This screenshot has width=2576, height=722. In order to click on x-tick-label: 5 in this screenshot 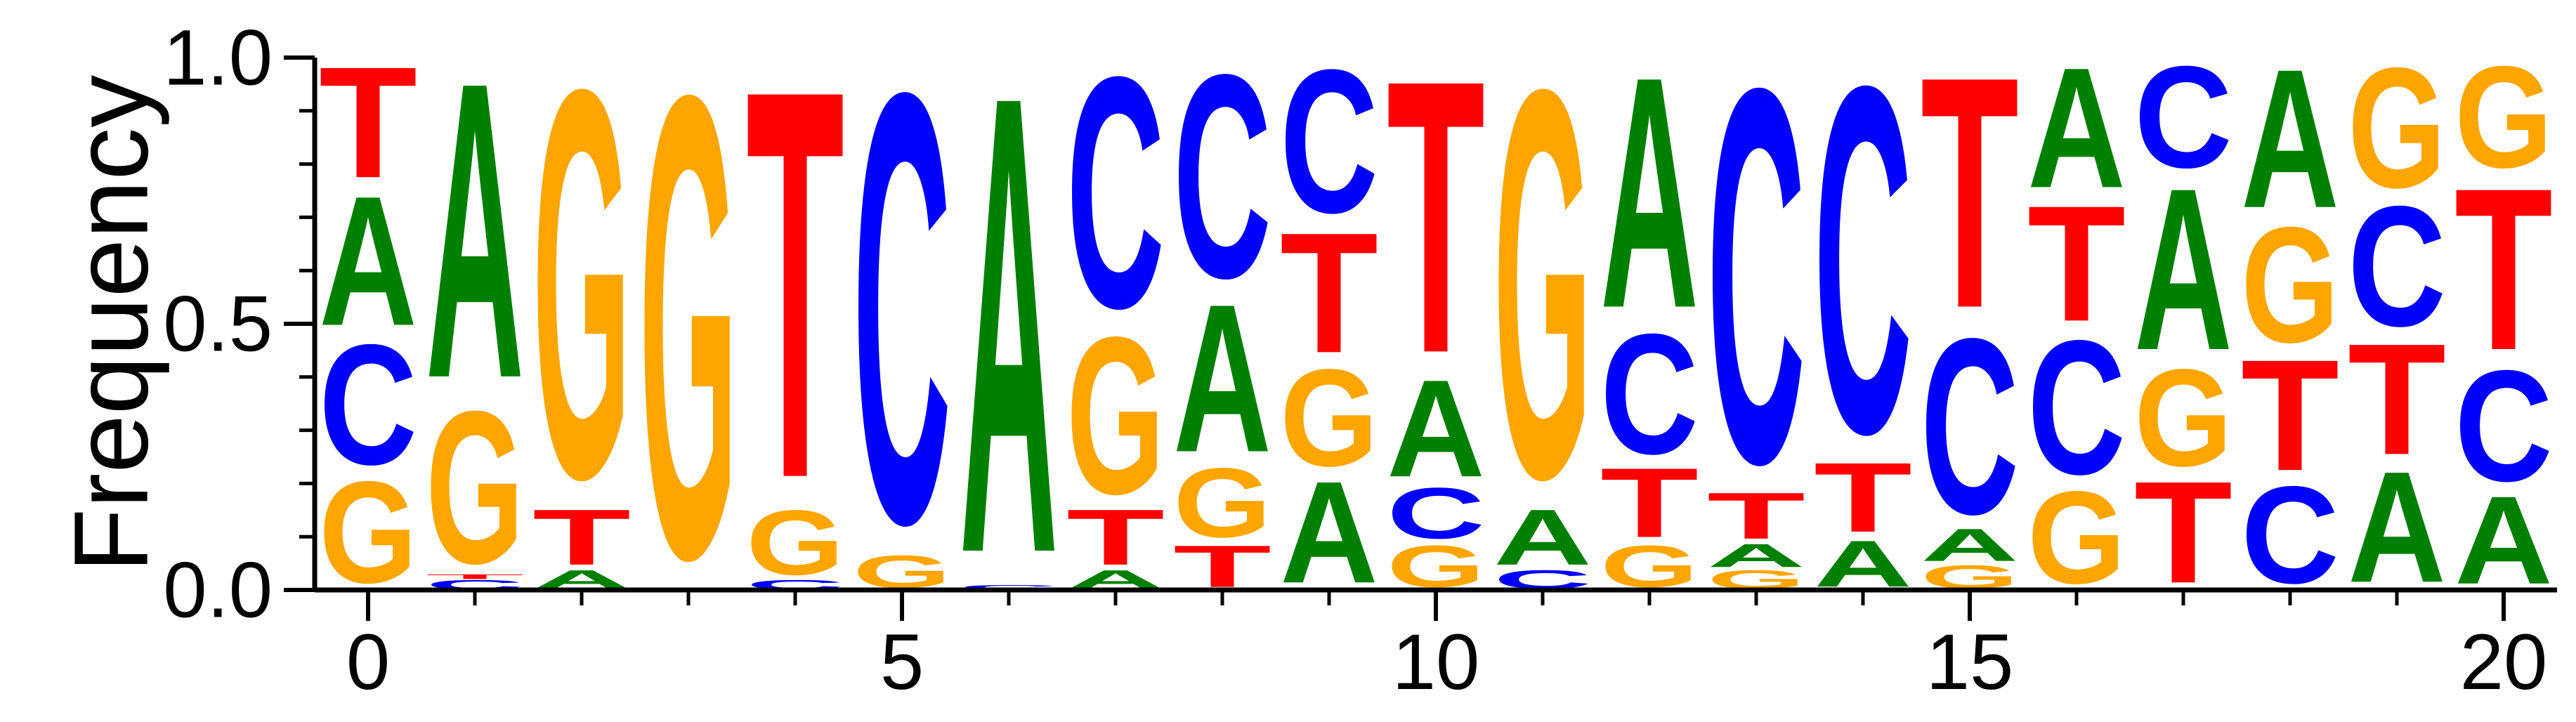, I will do `click(902, 662)`.